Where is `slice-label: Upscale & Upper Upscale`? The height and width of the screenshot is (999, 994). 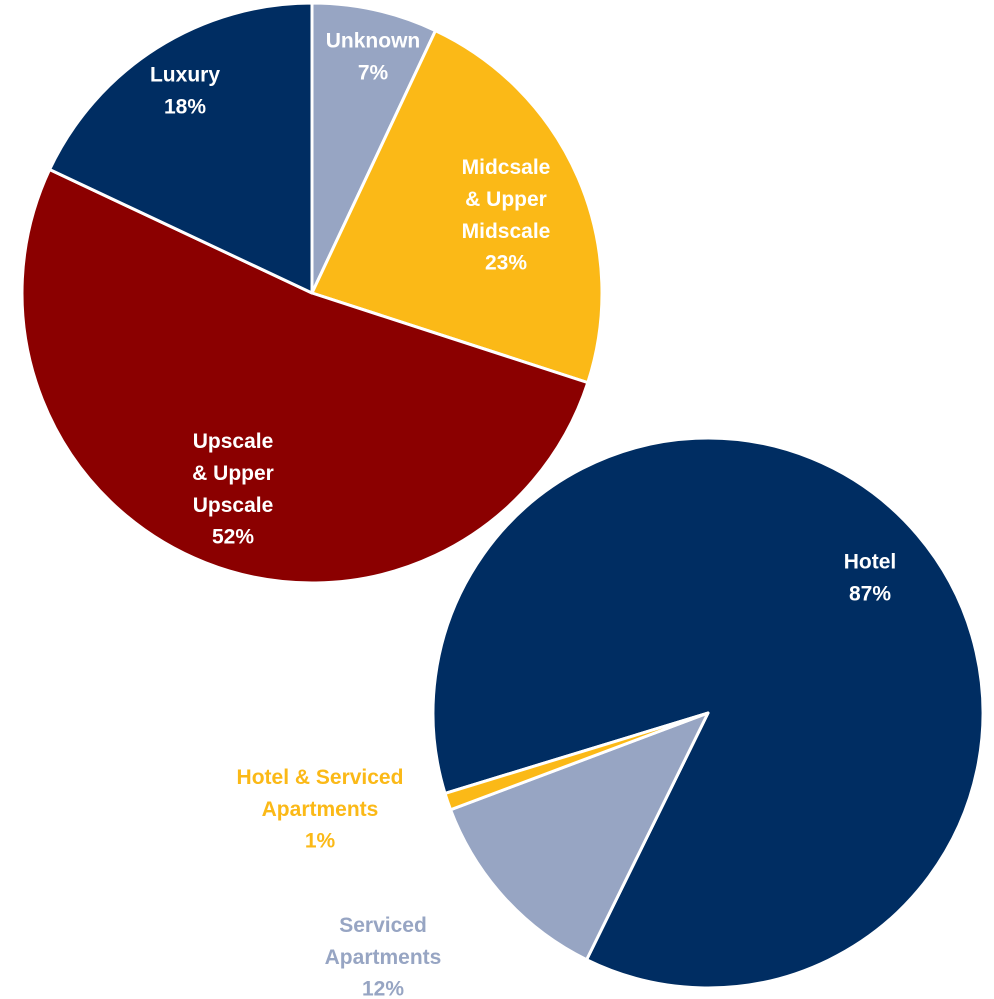
slice-label: Upscale & Upper Upscale is located at coordinates (233, 473).